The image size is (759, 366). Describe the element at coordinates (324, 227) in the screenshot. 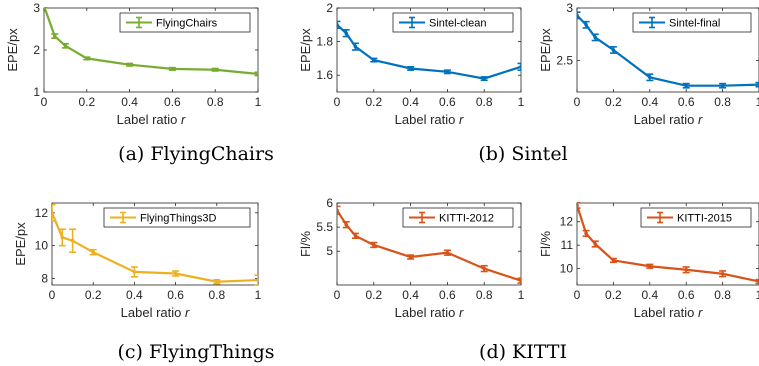

I see `y-tick-label: 5.5` at that location.